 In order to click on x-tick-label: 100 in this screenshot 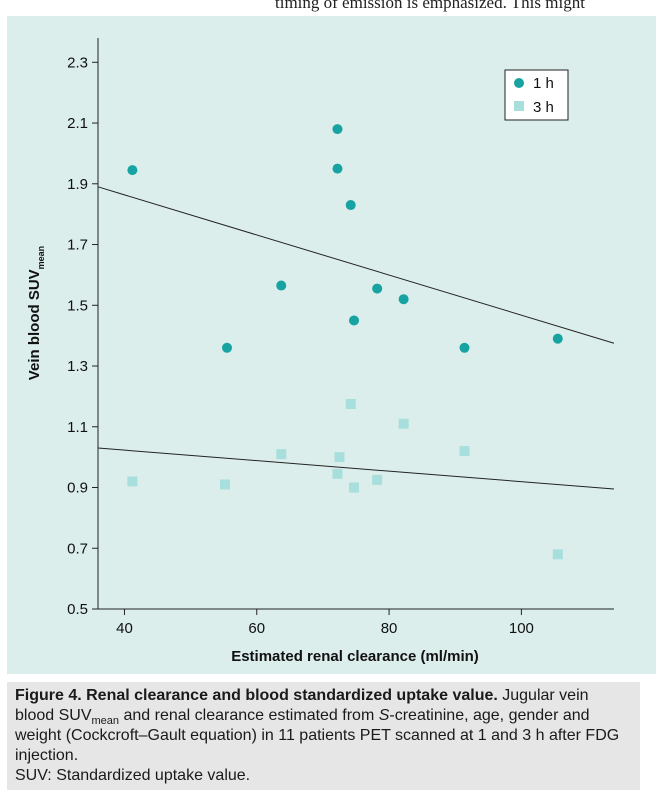, I will do `click(521, 628)`.